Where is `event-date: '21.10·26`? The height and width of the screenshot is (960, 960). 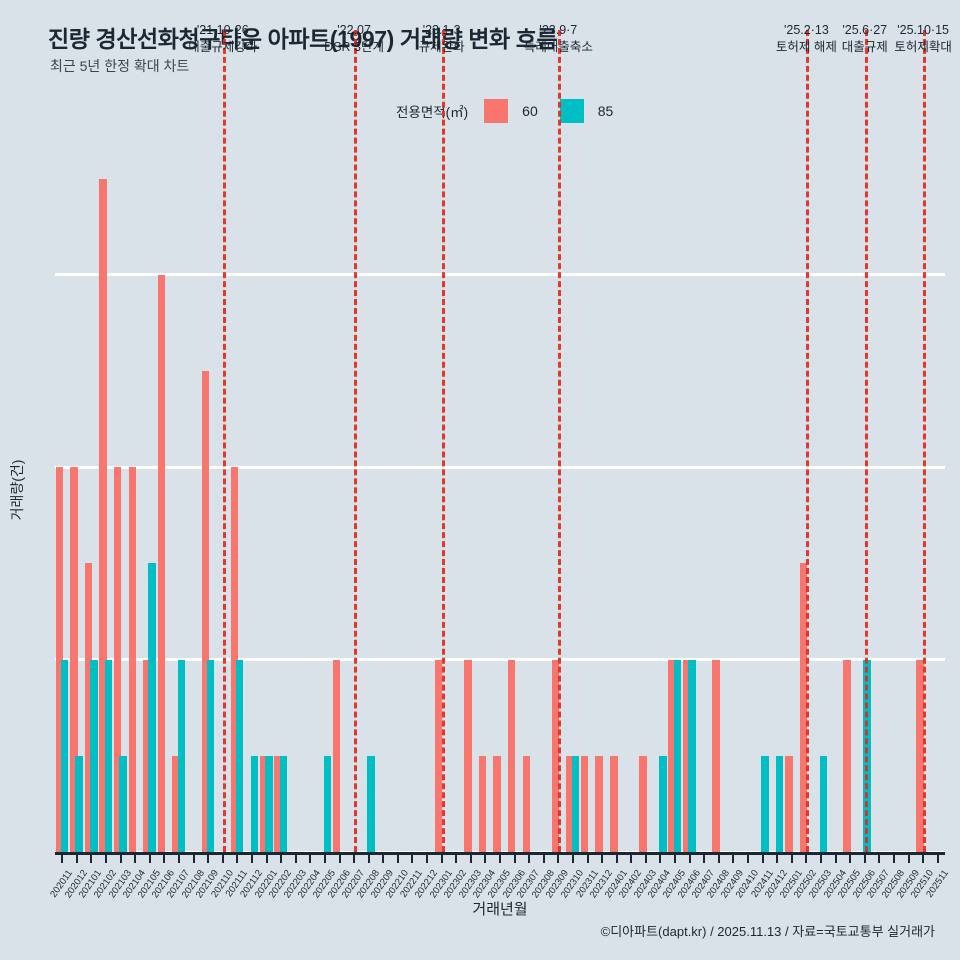
event-date: '21.10·26 is located at coordinates (222, 30).